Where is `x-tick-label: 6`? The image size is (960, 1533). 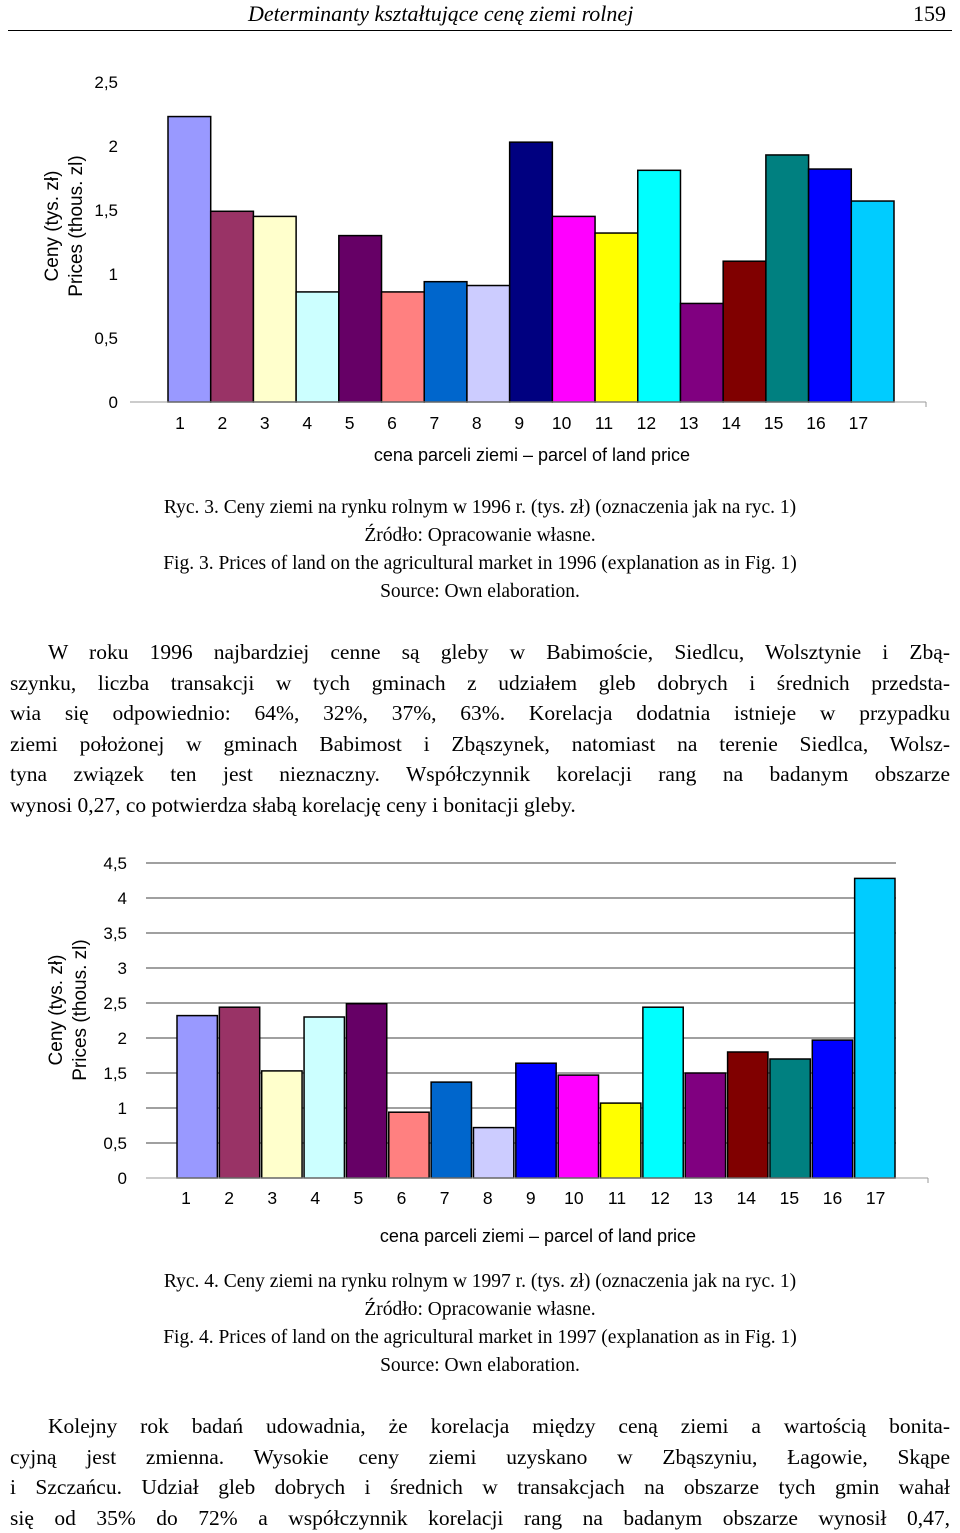 x-tick-label: 6 is located at coordinates (392, 423).